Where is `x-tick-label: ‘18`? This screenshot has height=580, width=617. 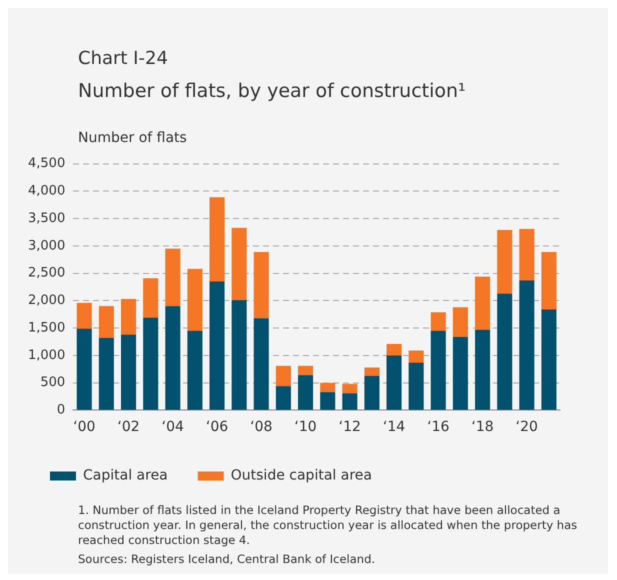
x-tick-label: ‘18 is located at coordinates (482, 427).